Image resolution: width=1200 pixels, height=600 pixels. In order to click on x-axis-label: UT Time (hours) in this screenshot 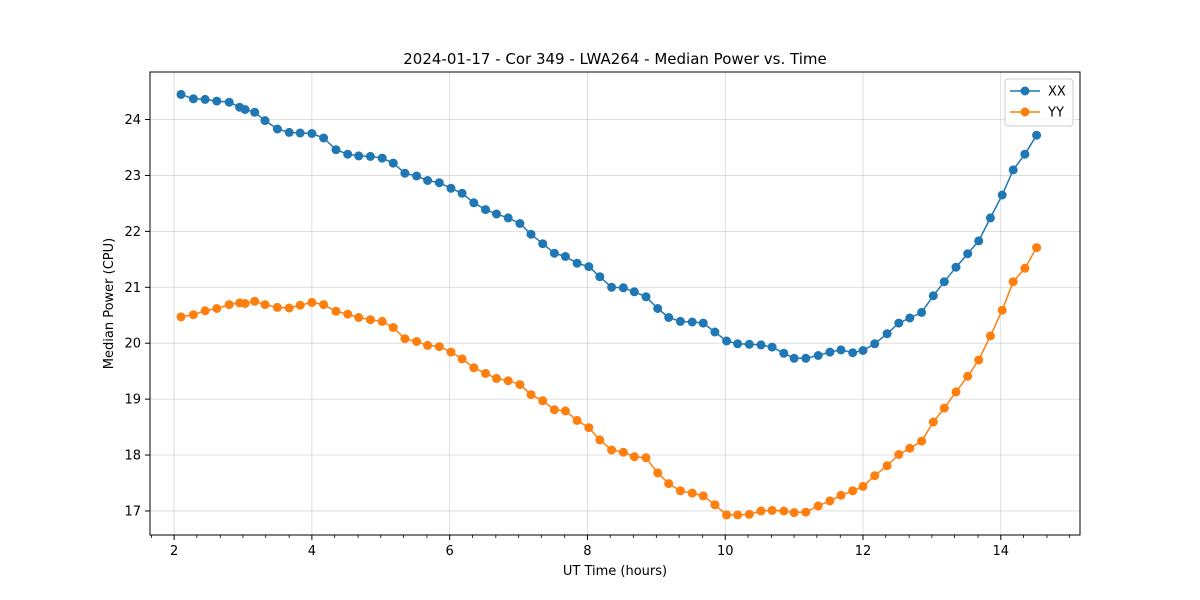, I will do `click(615, 571)`.